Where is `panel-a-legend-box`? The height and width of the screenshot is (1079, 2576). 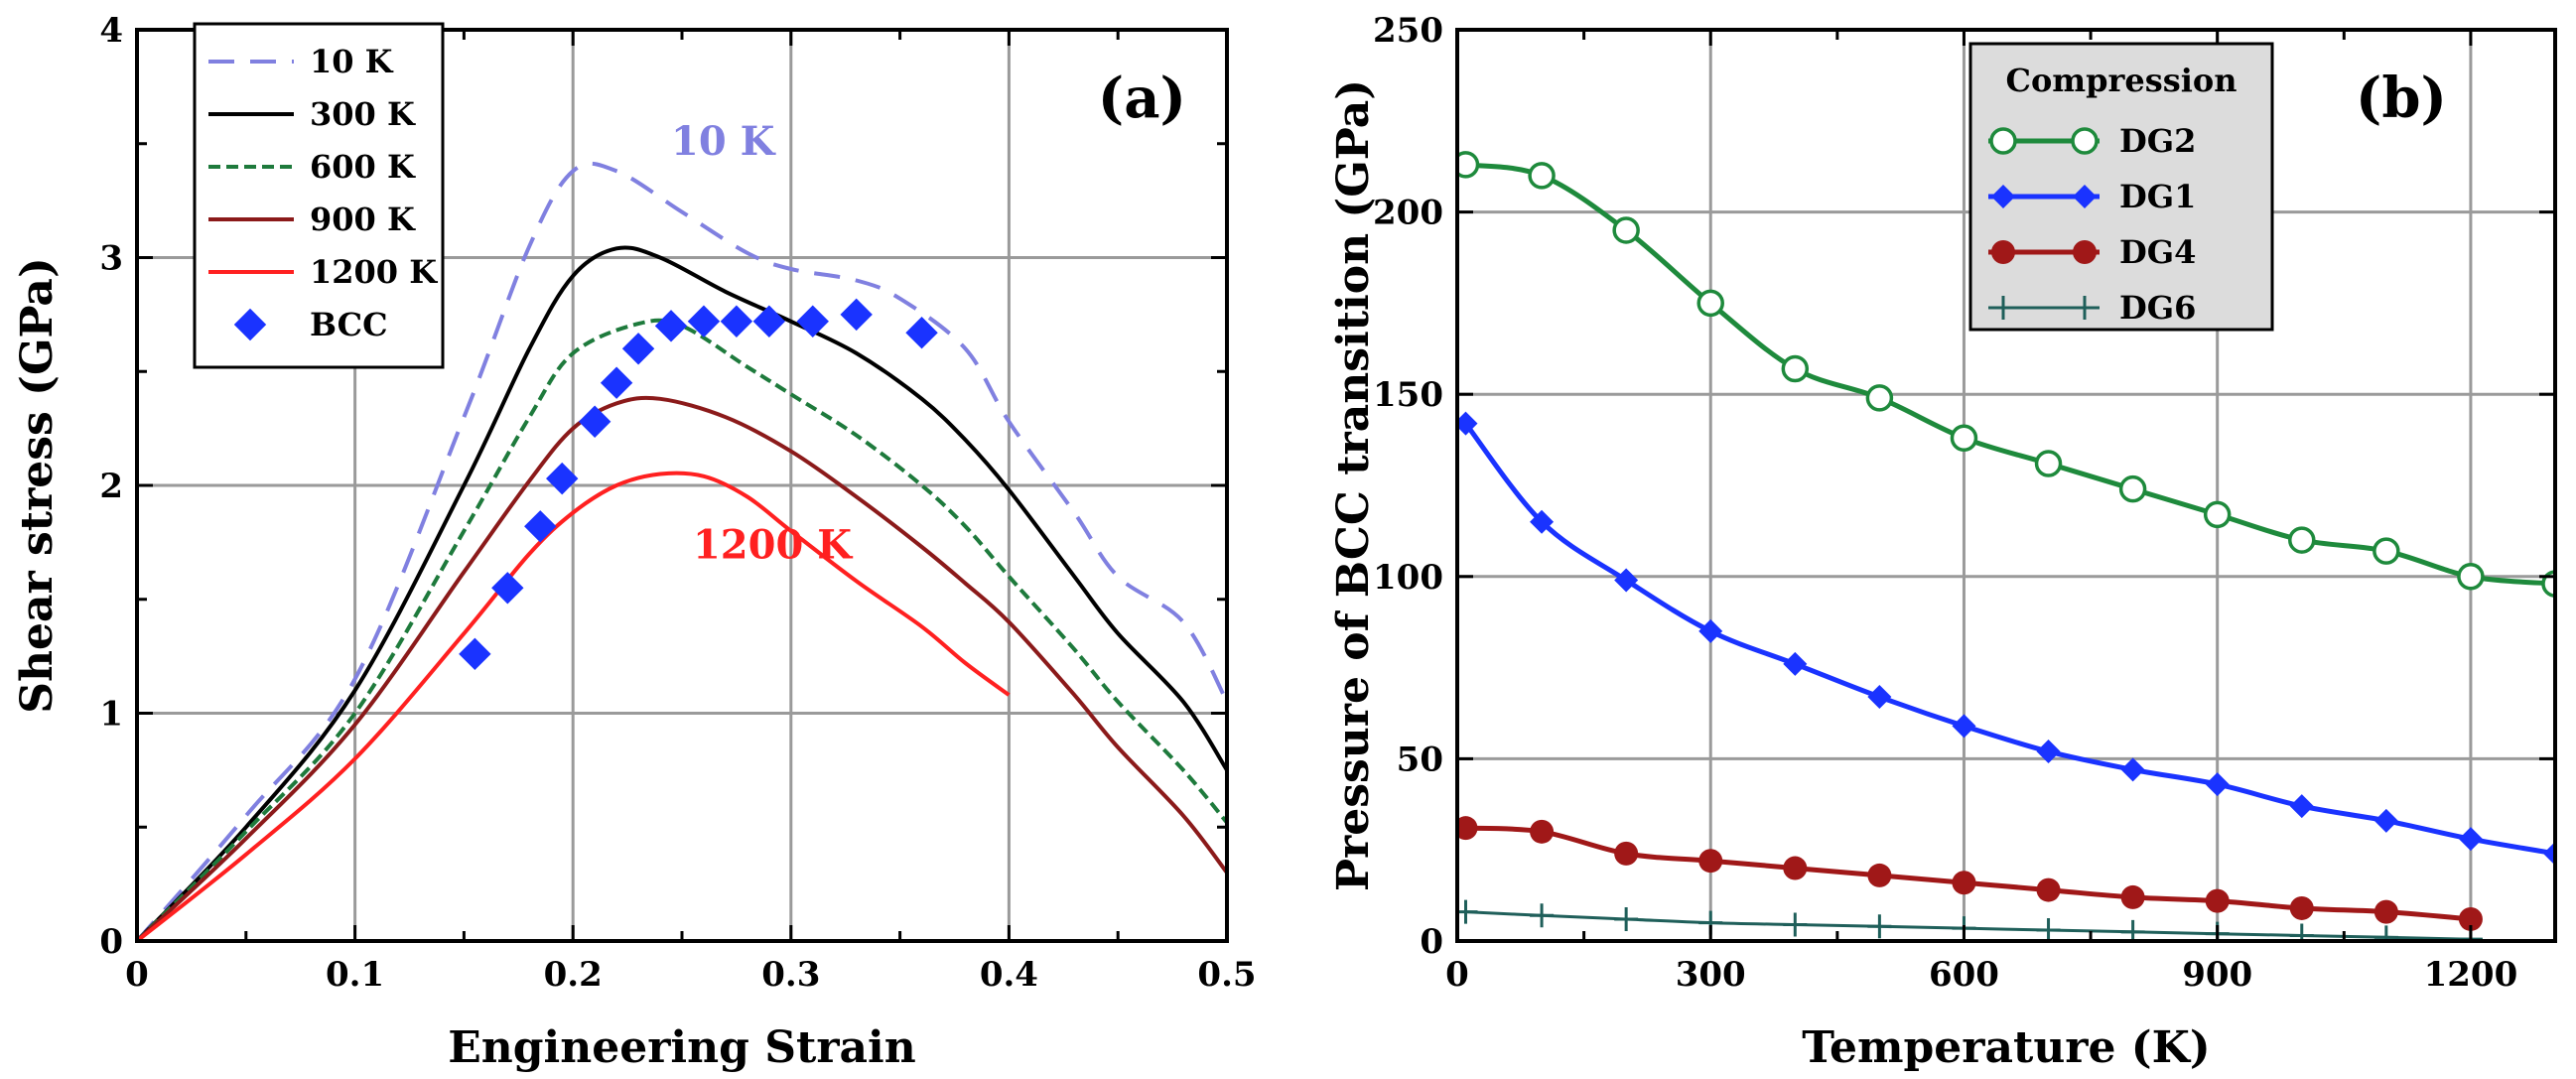
panel-a-legend-box is located at coordinates (319, 195).